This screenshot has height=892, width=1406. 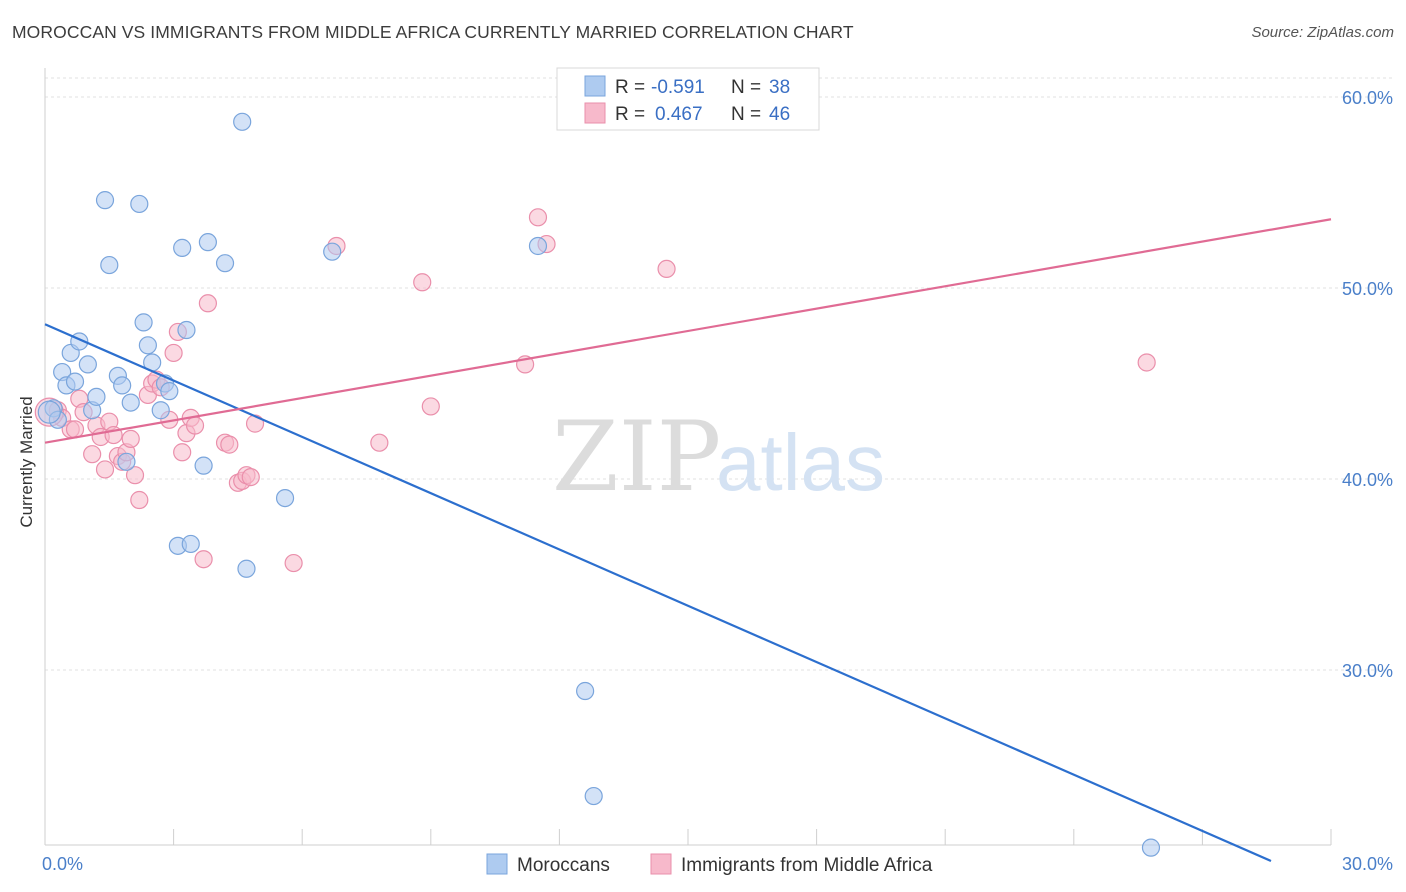 I want to click on x-tick-label-left: 0.0%, so click(x=62, y=864).